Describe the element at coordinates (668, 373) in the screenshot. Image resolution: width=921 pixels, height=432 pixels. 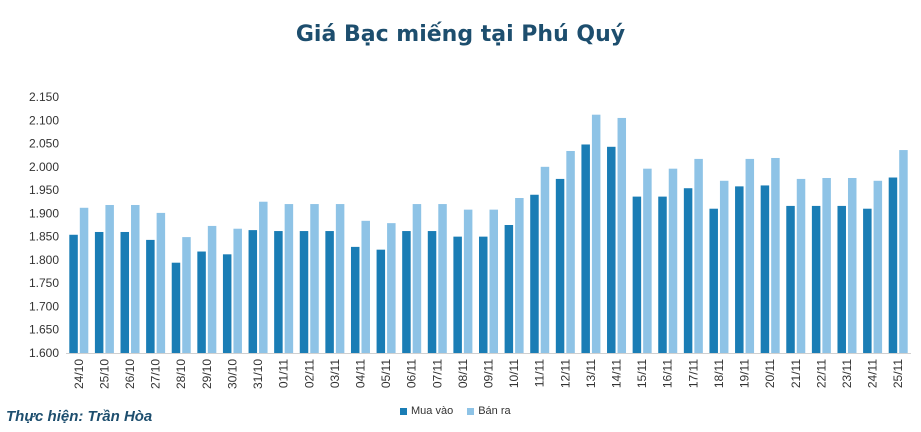
I see `x-tick-label: 16/11` at that location.